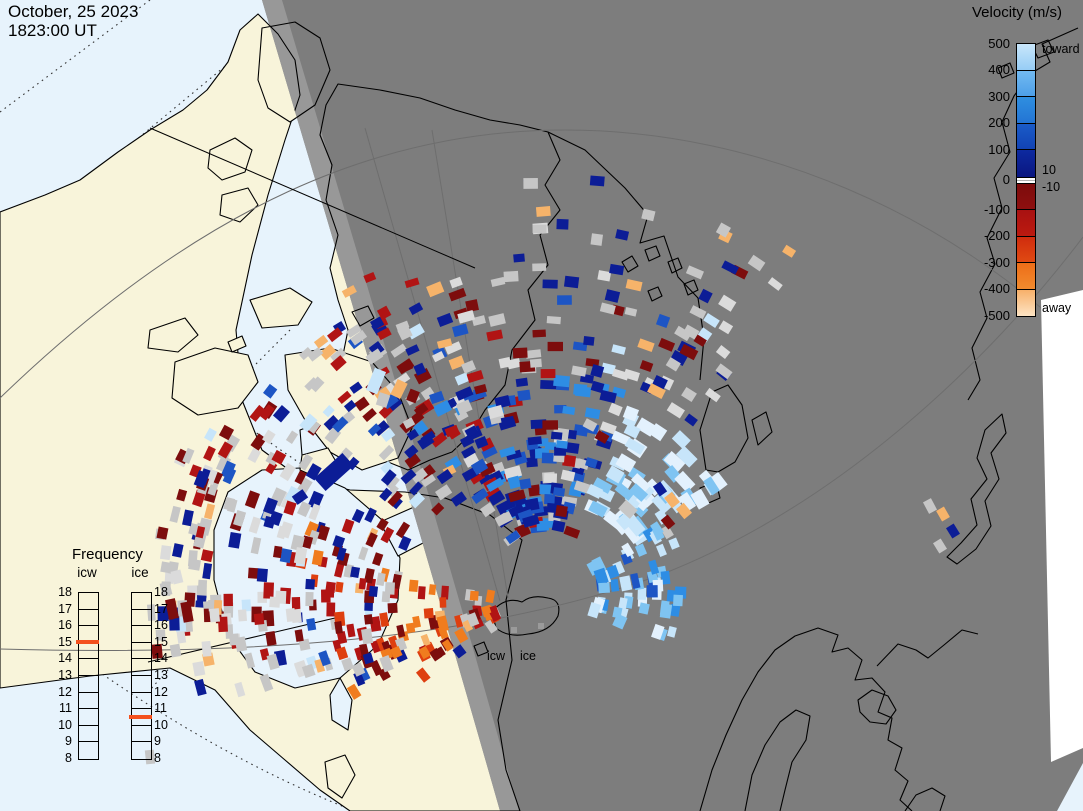 The width and height of the screenshot is (1083, 811). What do you see at coordinates (1026, 180) in the screenshot?
I see `zero-line` at bounding box center [1026, 180].